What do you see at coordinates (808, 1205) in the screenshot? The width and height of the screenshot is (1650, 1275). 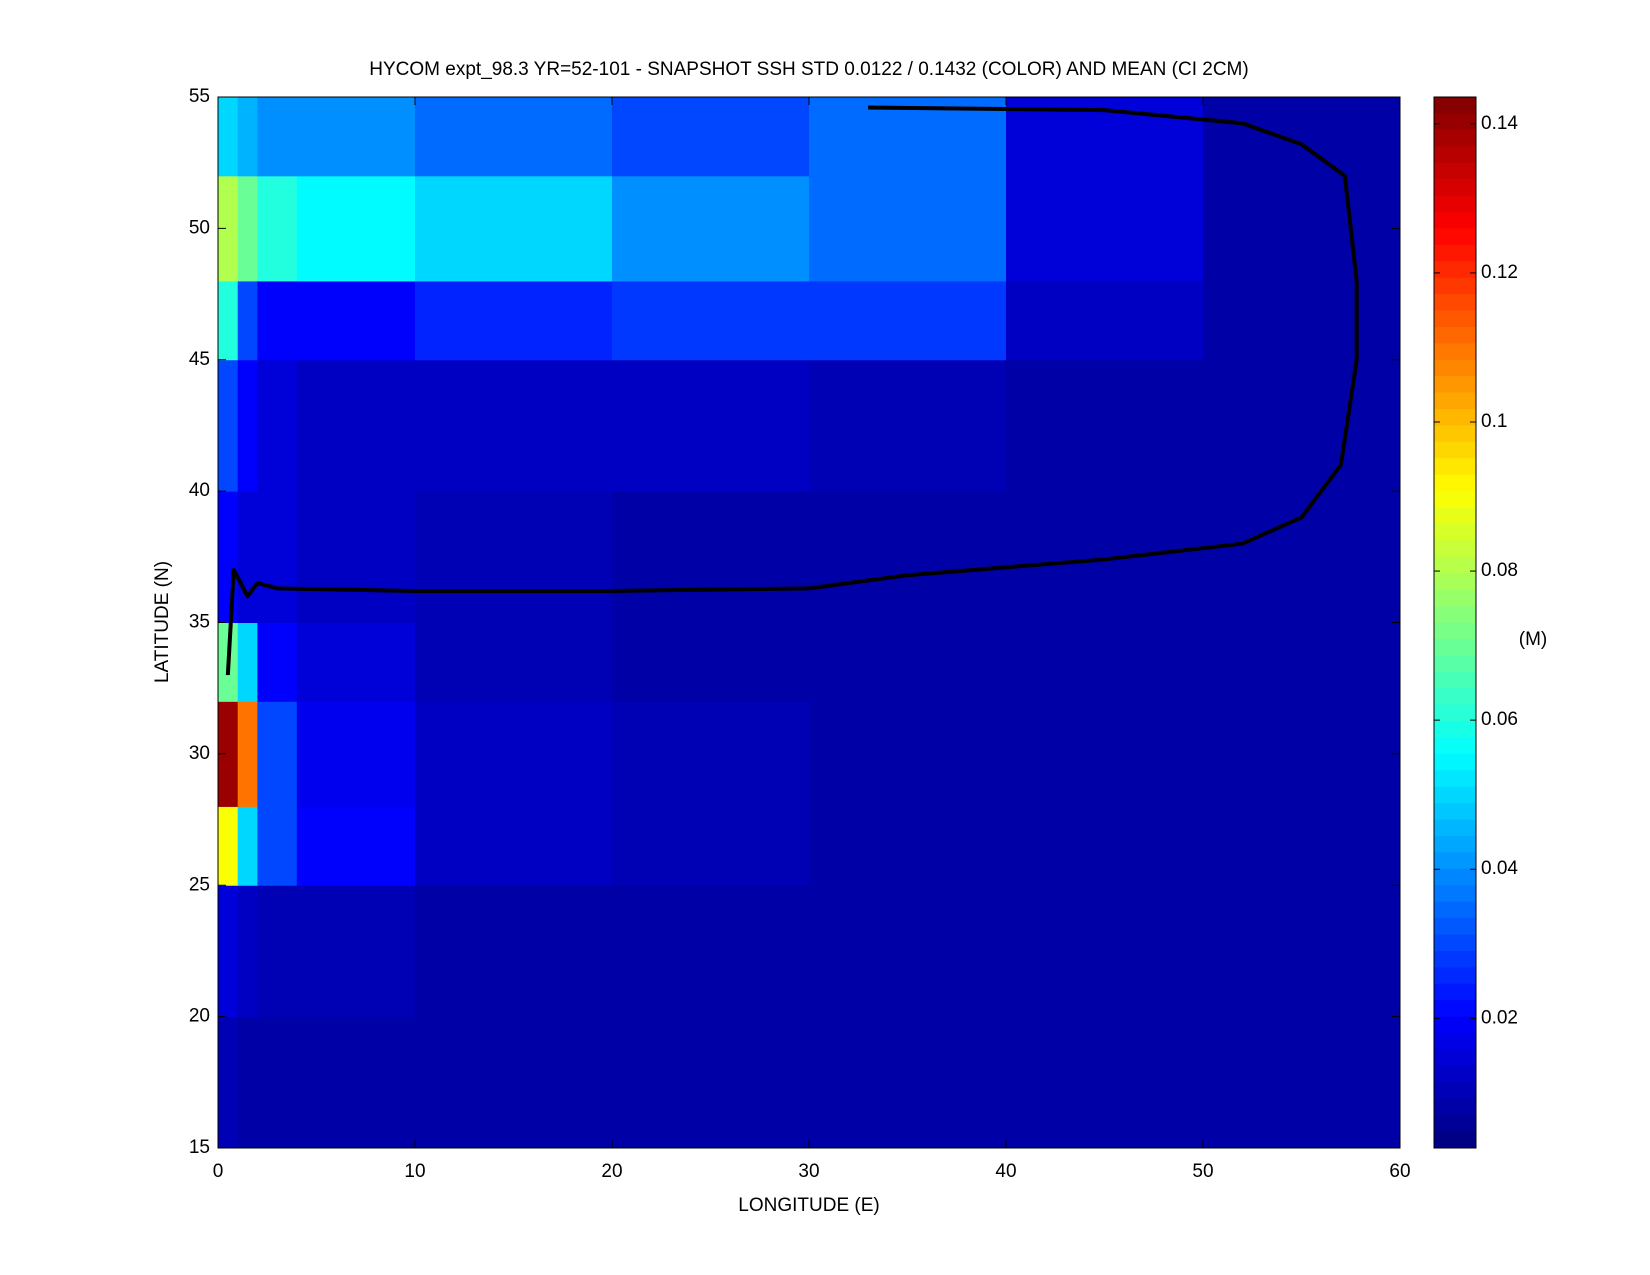 I see `x-axis-label: LONGITUDE (E)` at bounding box center [808, 1205].